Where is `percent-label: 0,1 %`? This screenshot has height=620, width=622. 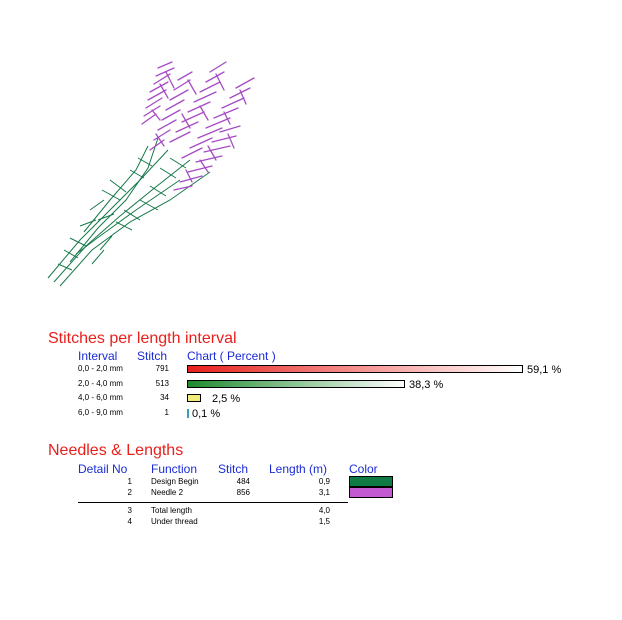
percent-label: 0,1 % is located at coordinates (206, 414).